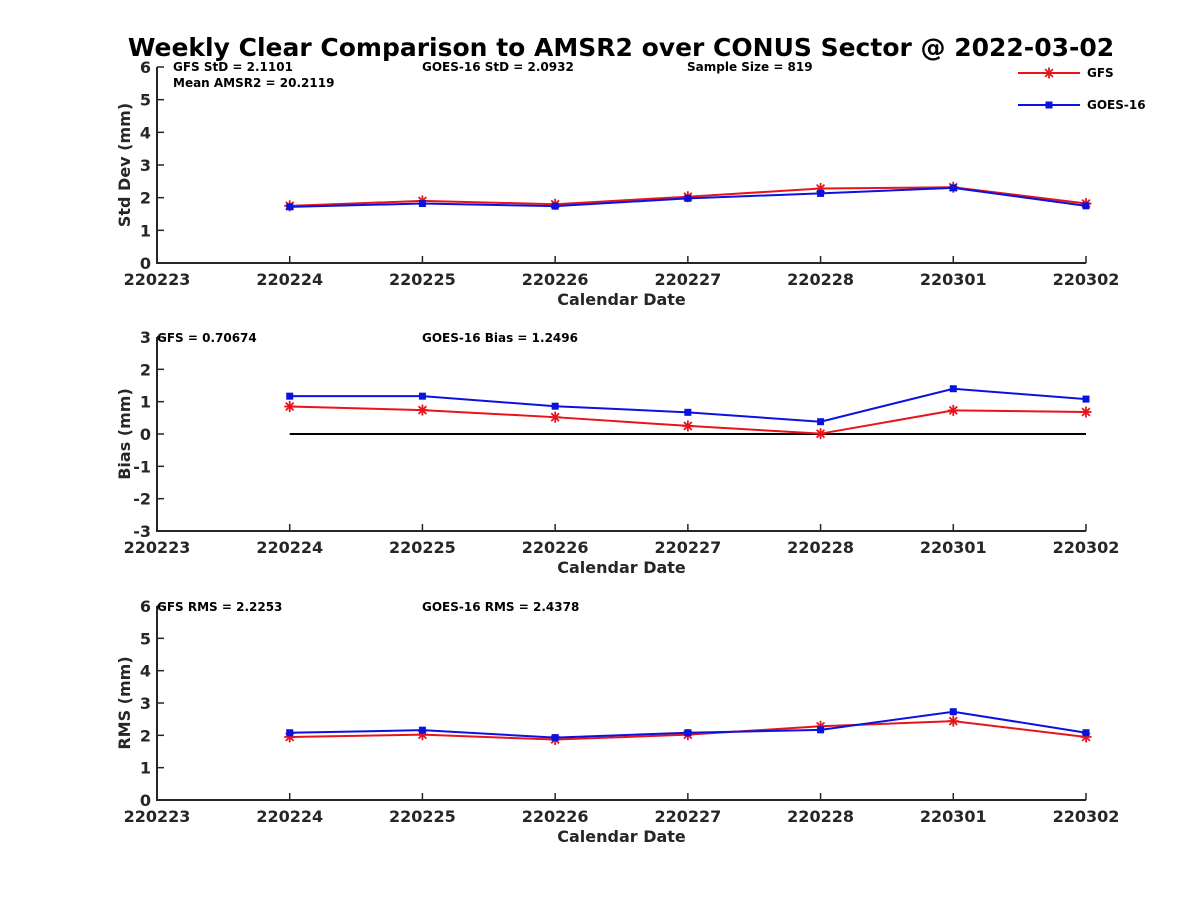 The width and height of the screenshot is (1200, 900). Describe the element at coordinates (219, 607) in the screenshot. I see `stat-annotation: GFS RMS = 2.2253` at that location.